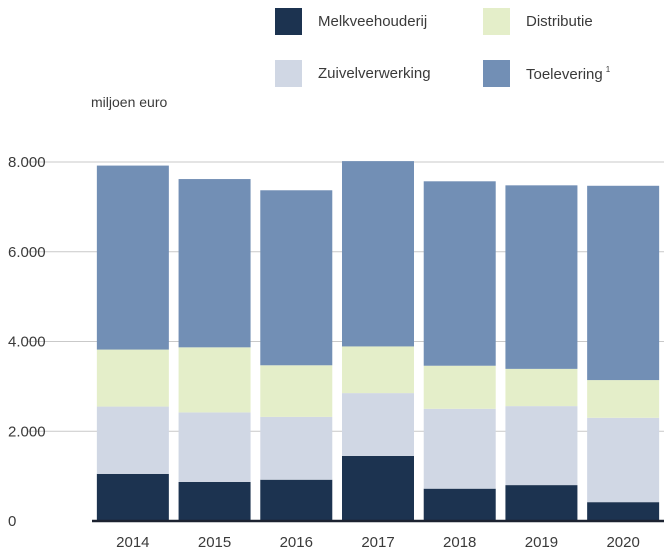 Image resolution: width=670 pixels, height=553 pixels. What do you see at coordinates (496, 21) in the screenshot?
I see `legend-swatch-distributie` at bounding box center [496, 21].